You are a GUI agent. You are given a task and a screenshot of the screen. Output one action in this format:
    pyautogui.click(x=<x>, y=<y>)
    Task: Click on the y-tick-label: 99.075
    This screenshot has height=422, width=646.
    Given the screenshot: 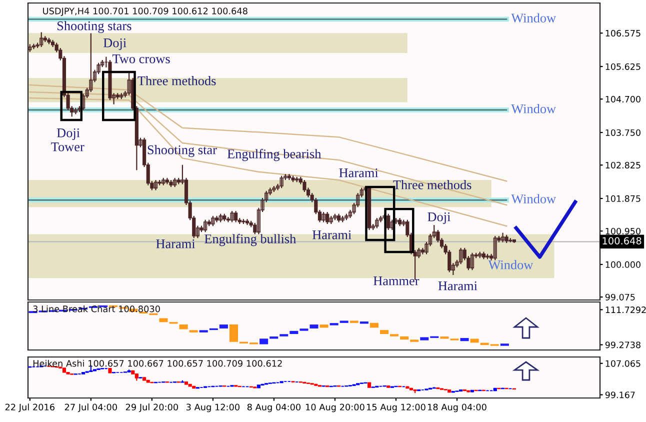 What is the action you would take?
    pyautogui.click(x=620, y=297)
    